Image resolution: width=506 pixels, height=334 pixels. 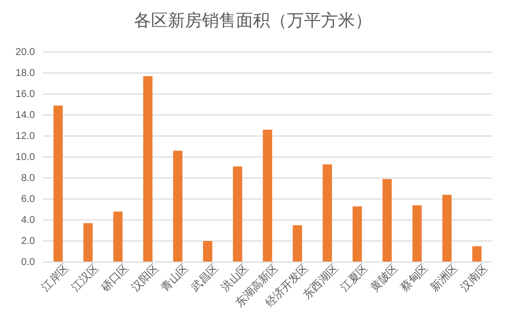 What do you see at coordinates (26, 136) in the screenshot?
I see `y-tick-label: 12.0` at bounding box center [26, 136].